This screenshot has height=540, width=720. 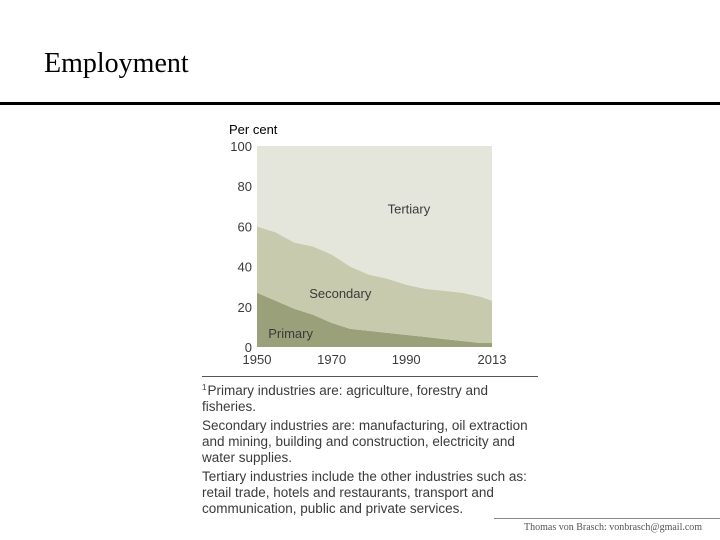 I want to click on y-axis-label: Per cent, so click(x=253, y=129).